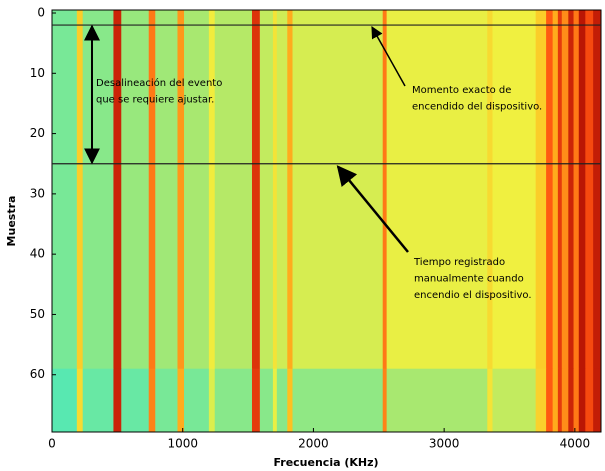 Image resolution: width=605 pixels, height=471 pixels. I want to click on y-tick-label: 10, so click(37, 73).